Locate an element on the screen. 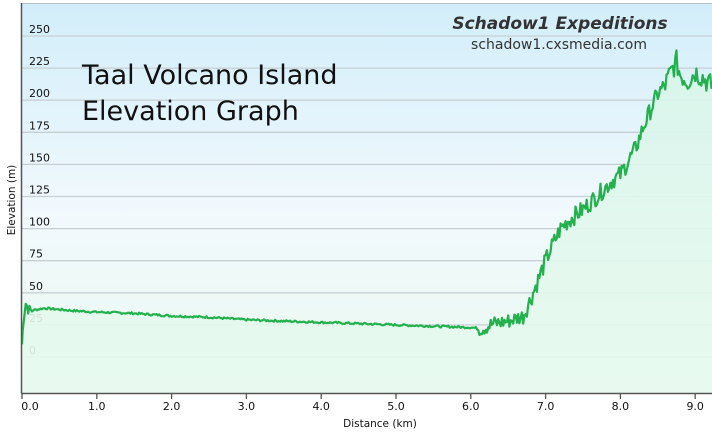 This screenshot has height=435, width=712. brand-url: schadow1.cxsmedia.com is located at coordinates (559, 45).